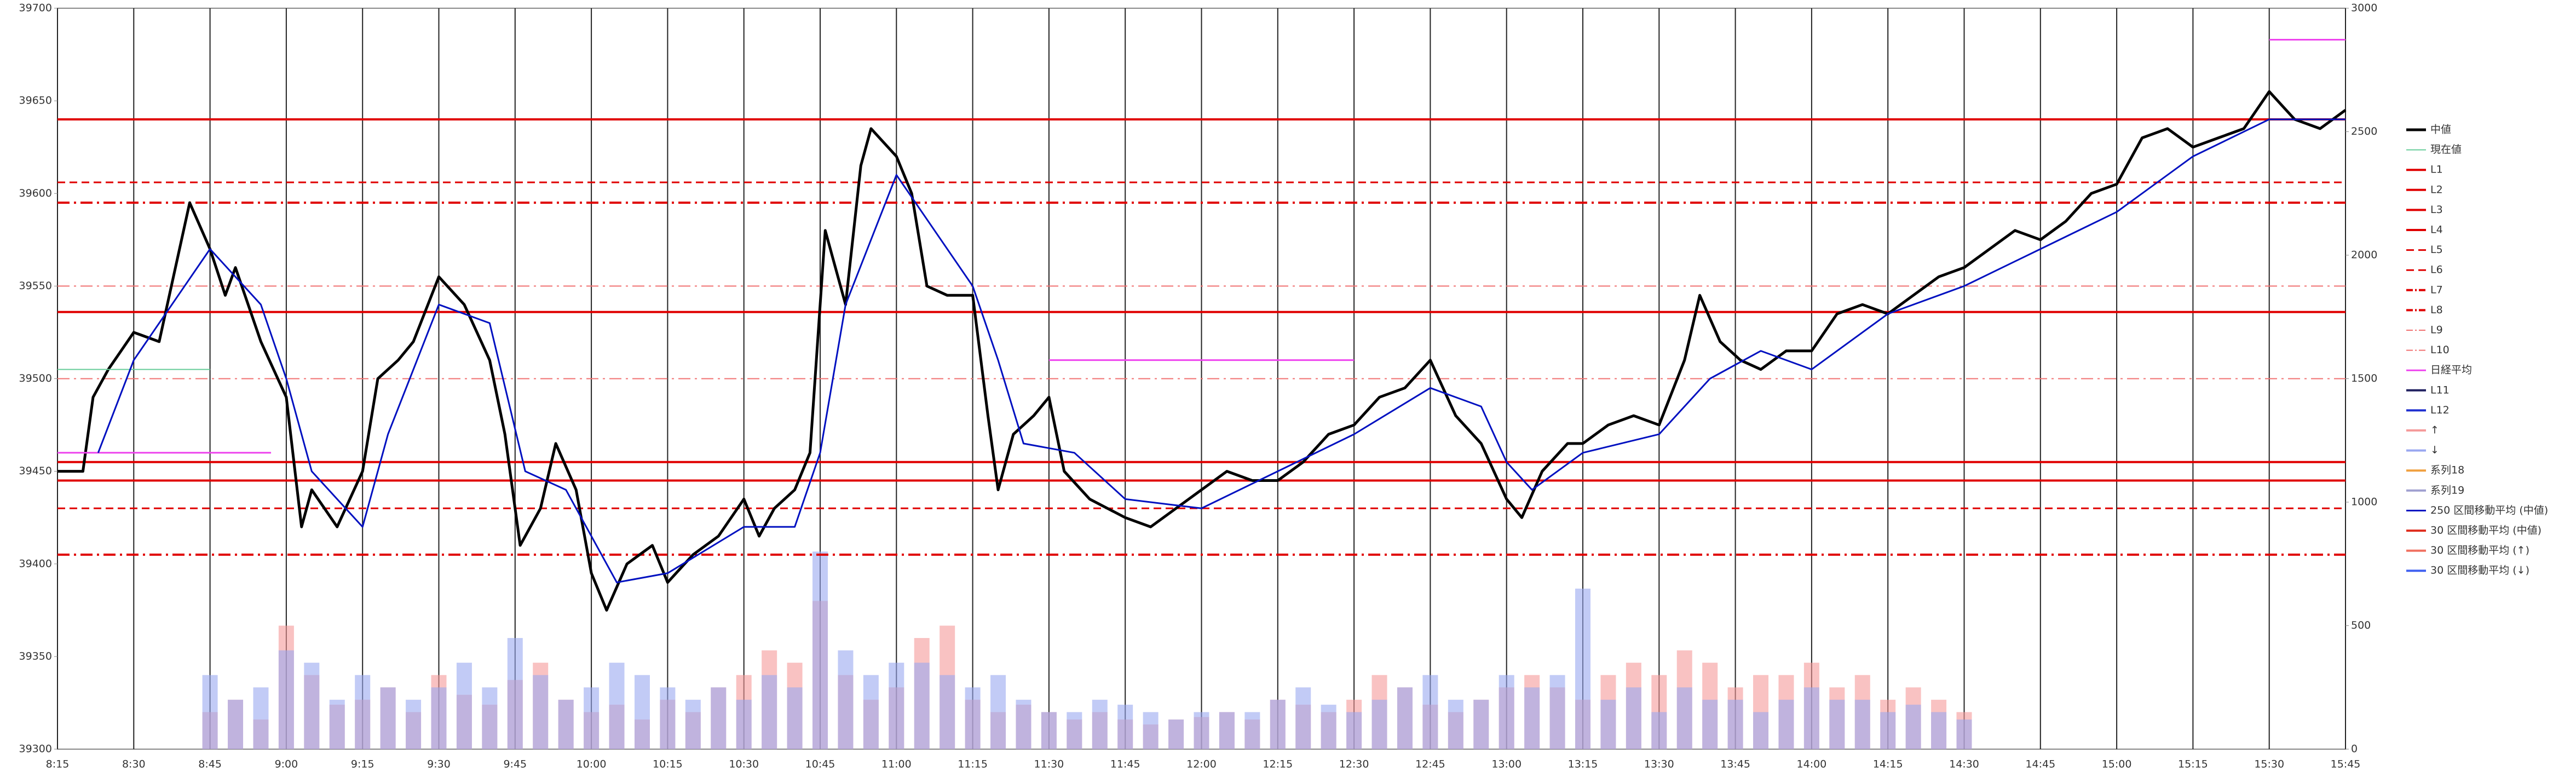 The image size is (2576, 782). What do you see at coordinates (2434, 450) in the screenshot?
I see `legend-label: ↓` at bounding box center [2434, 450].